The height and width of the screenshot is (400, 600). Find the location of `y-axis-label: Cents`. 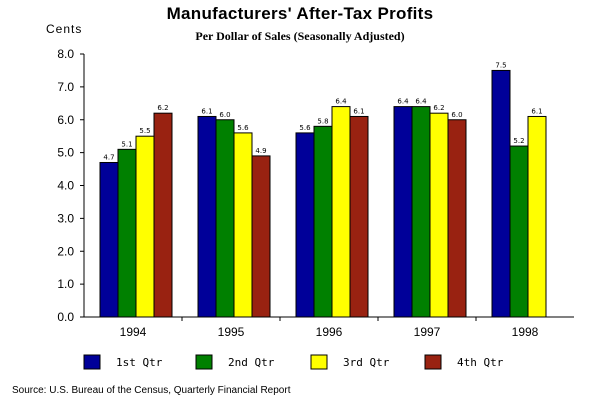

y-axis-label: Cents is located at coordinates (64, 29).